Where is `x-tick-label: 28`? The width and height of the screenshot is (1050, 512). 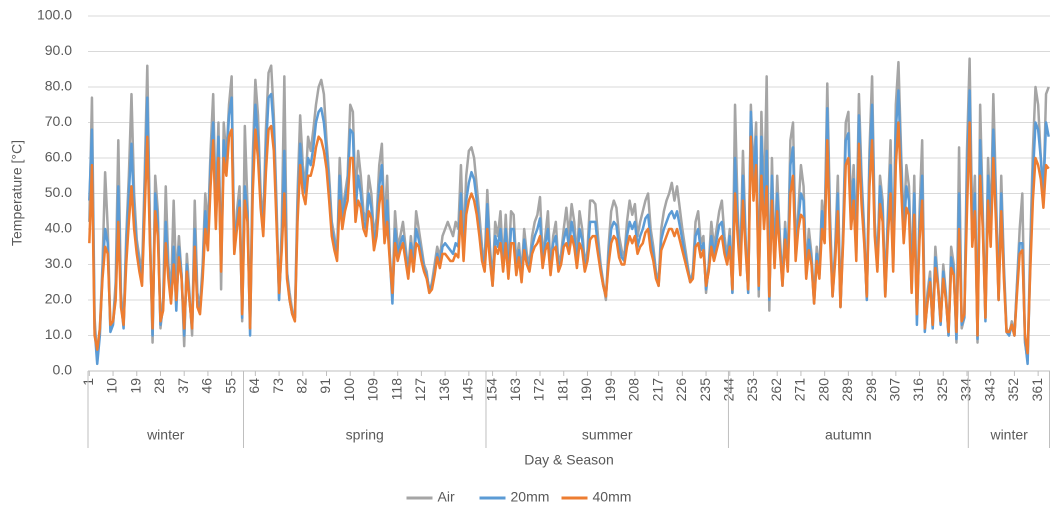
x-tick-label: 28 is located at coordinates (159, 386).